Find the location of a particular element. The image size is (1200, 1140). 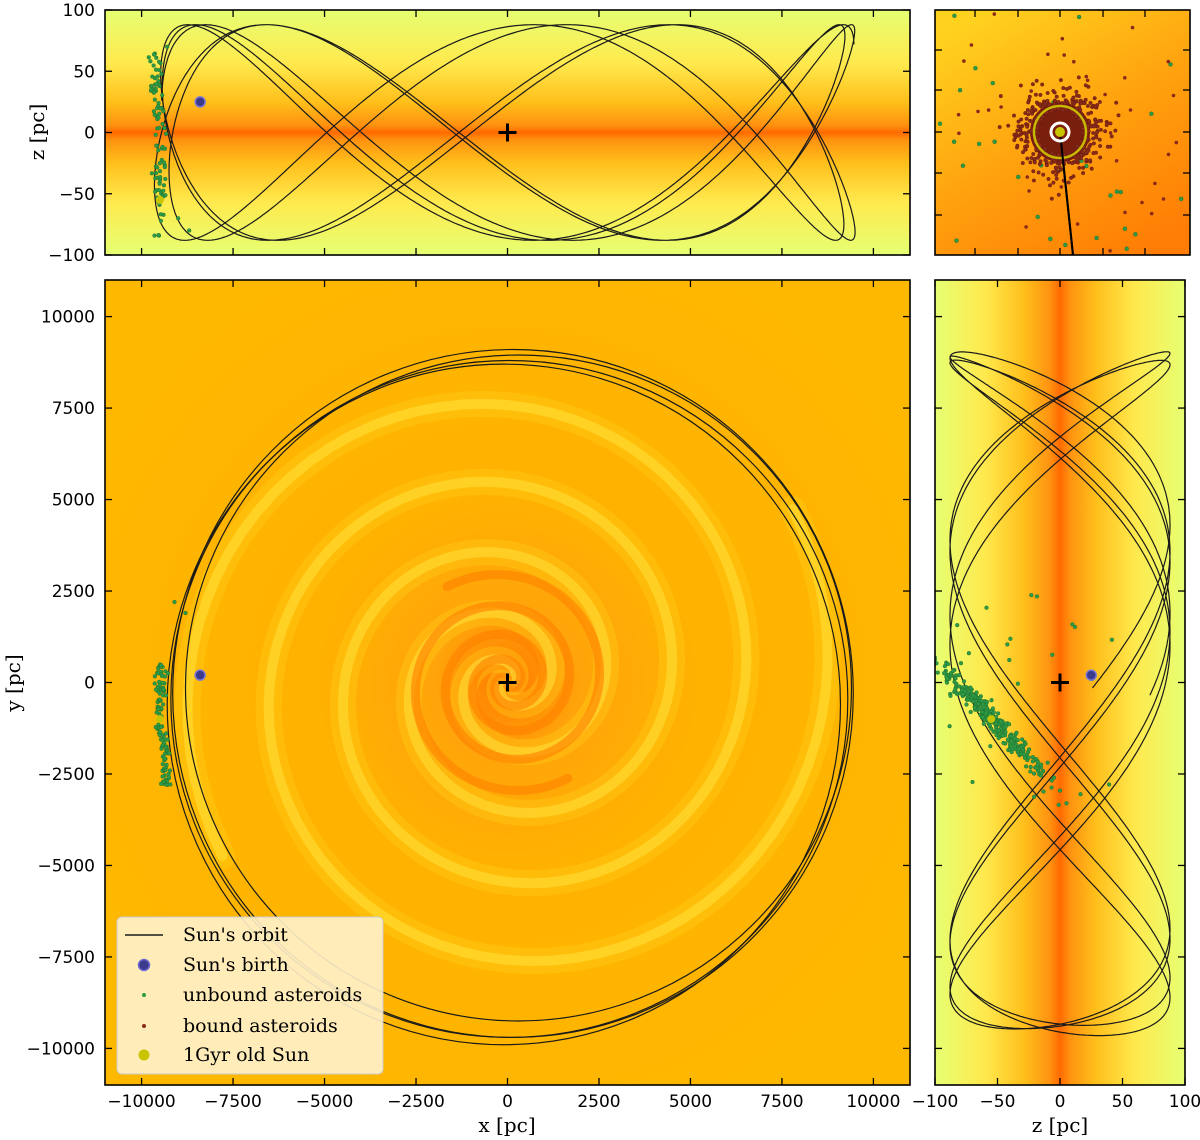

inset-ticks is located at coordinates (1062, 132).